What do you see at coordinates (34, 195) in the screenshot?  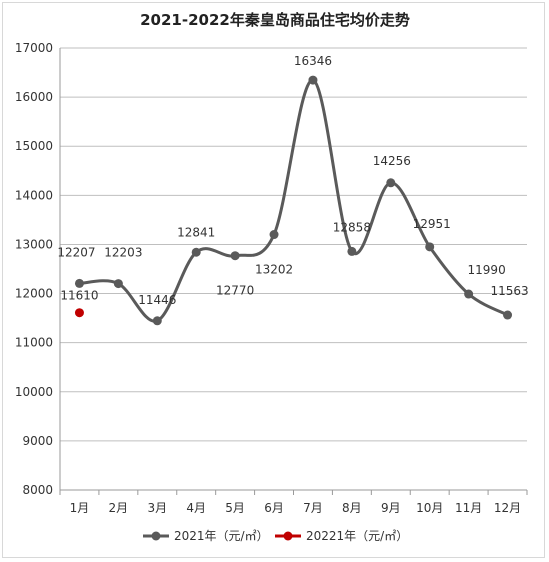 I see `y-tick-label: 14000` at bounding box center [34, 195].